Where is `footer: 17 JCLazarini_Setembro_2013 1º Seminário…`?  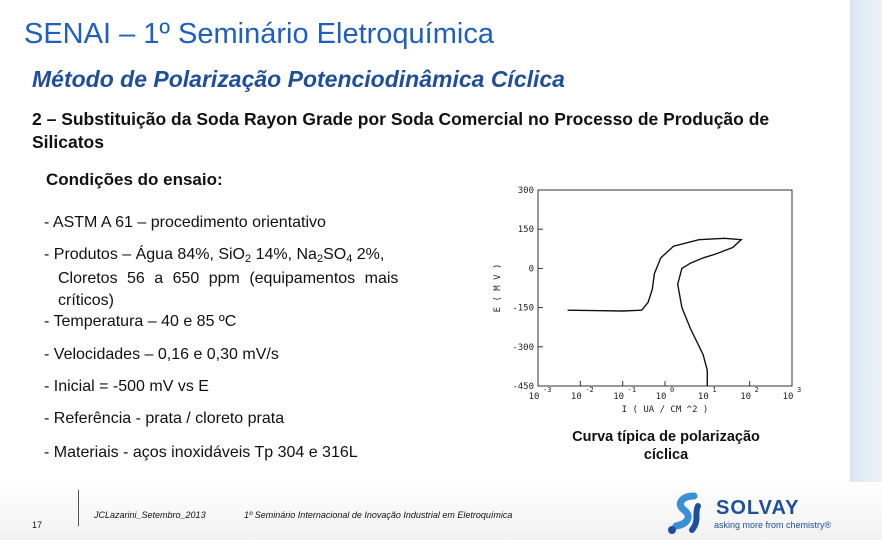 footer: 17 JCLazarini_Setembro_2013 1º Seminário… is located at coordinates (441, 511).